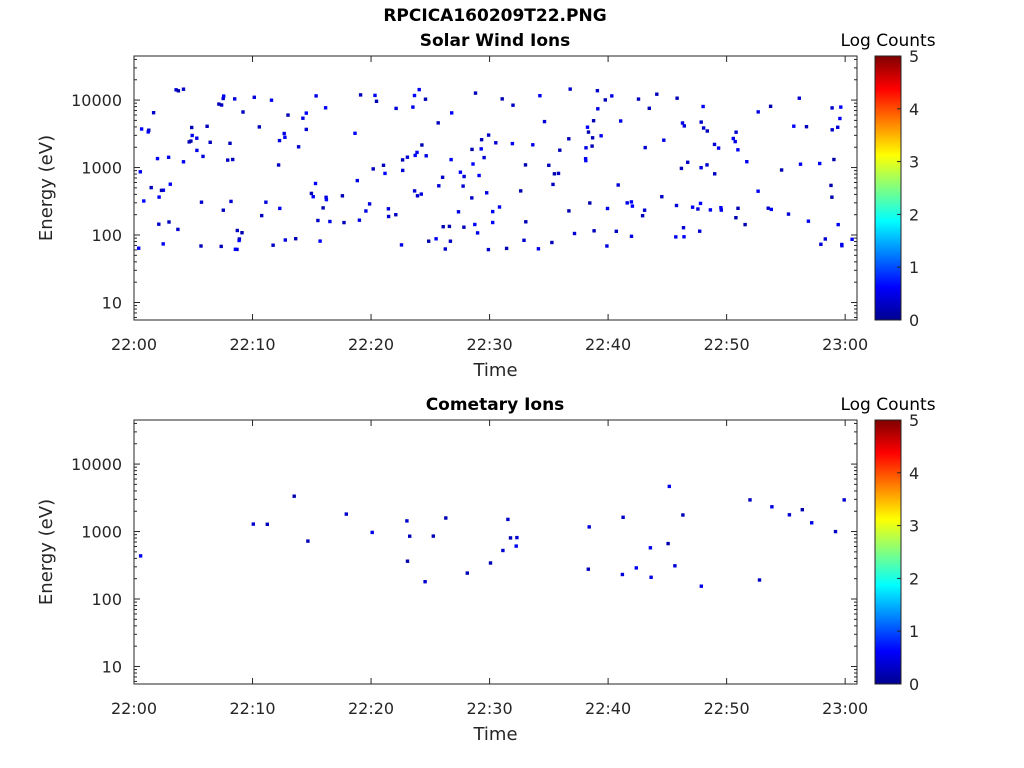 This screenshot has width=1024, height=768. Describe the element at coordinates (101, 532) in the screenshot. I see `y-tick-label: 1000` at that location.